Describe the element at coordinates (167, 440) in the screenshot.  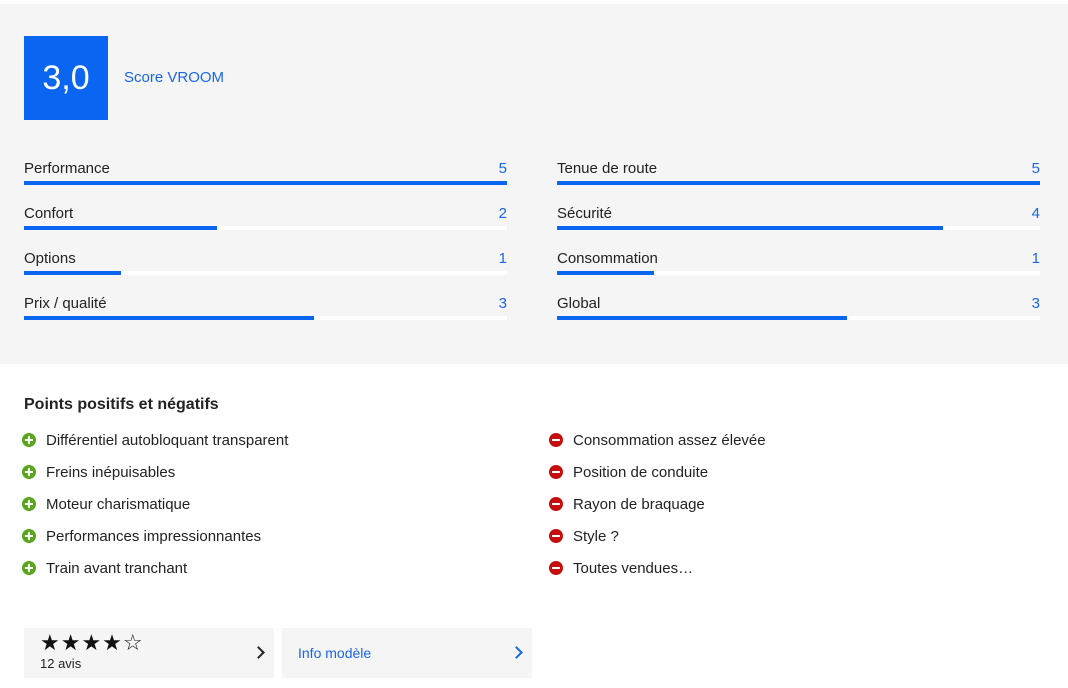
I see `positive-point-text: Différentiel autobloquant transparent` at that location.